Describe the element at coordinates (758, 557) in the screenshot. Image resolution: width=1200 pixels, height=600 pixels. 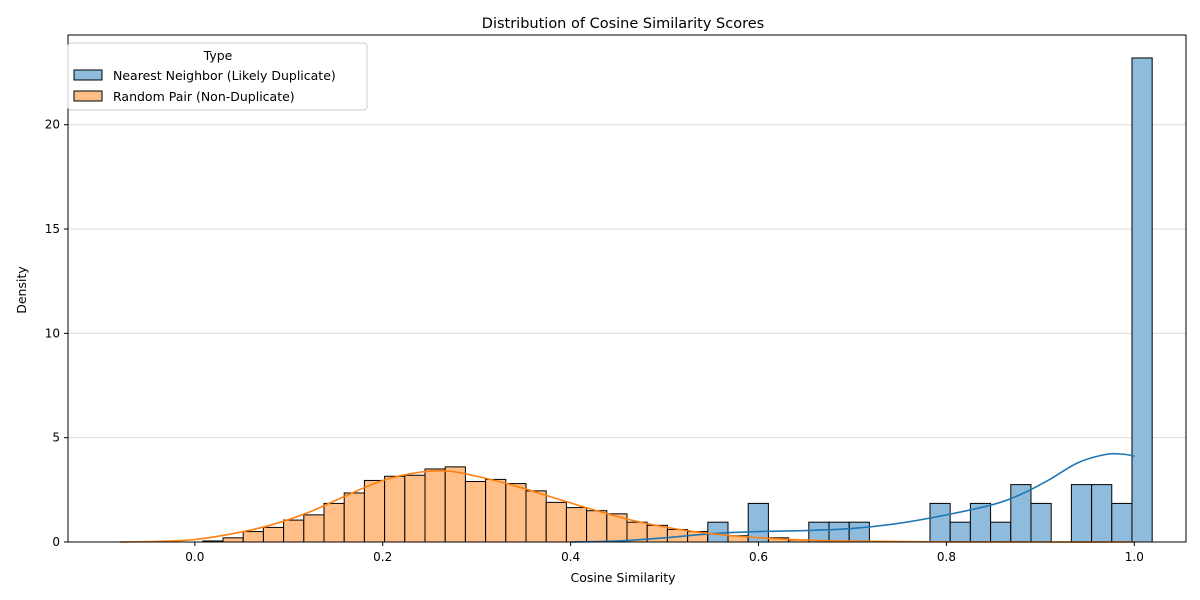
I see `x-tick-label-0.6: 0.6` at that location.